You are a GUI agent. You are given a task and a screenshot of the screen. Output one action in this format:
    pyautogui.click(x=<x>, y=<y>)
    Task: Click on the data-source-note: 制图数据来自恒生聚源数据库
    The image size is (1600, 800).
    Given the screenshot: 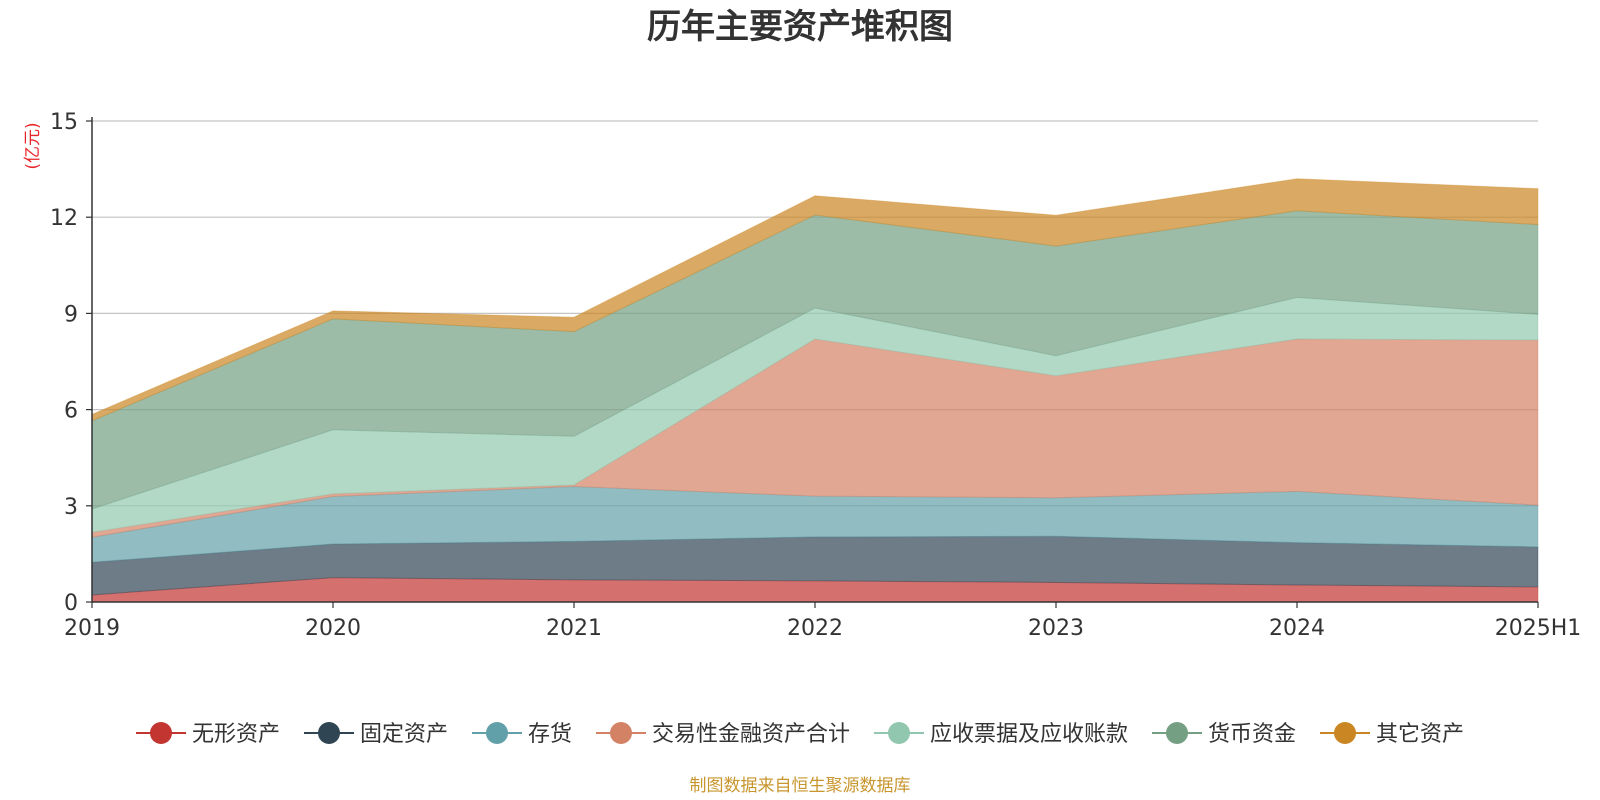 What is the action you would take?
    pyautogui.click(x=800, y=786)
    